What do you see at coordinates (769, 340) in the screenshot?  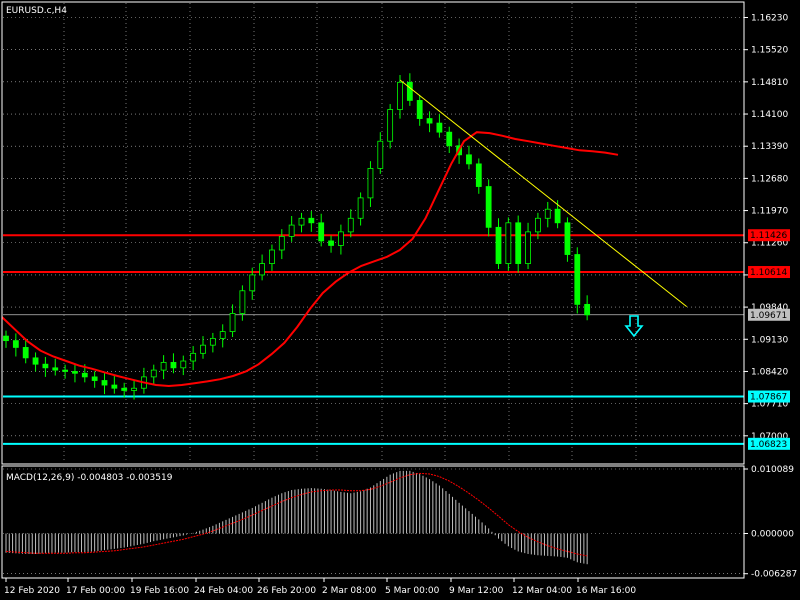 I see `price-tick-label: 1.09130` at bounding box center [769, 340].